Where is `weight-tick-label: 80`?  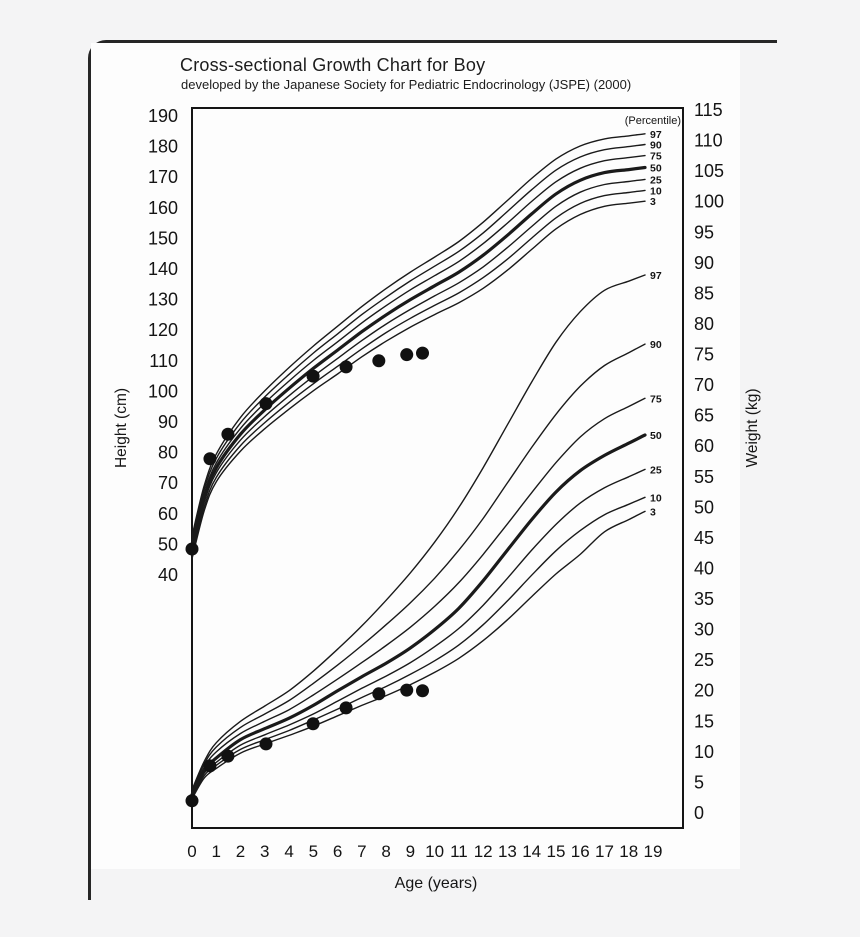 weight-tick-label: 80 is located at coordinates (704, 324).